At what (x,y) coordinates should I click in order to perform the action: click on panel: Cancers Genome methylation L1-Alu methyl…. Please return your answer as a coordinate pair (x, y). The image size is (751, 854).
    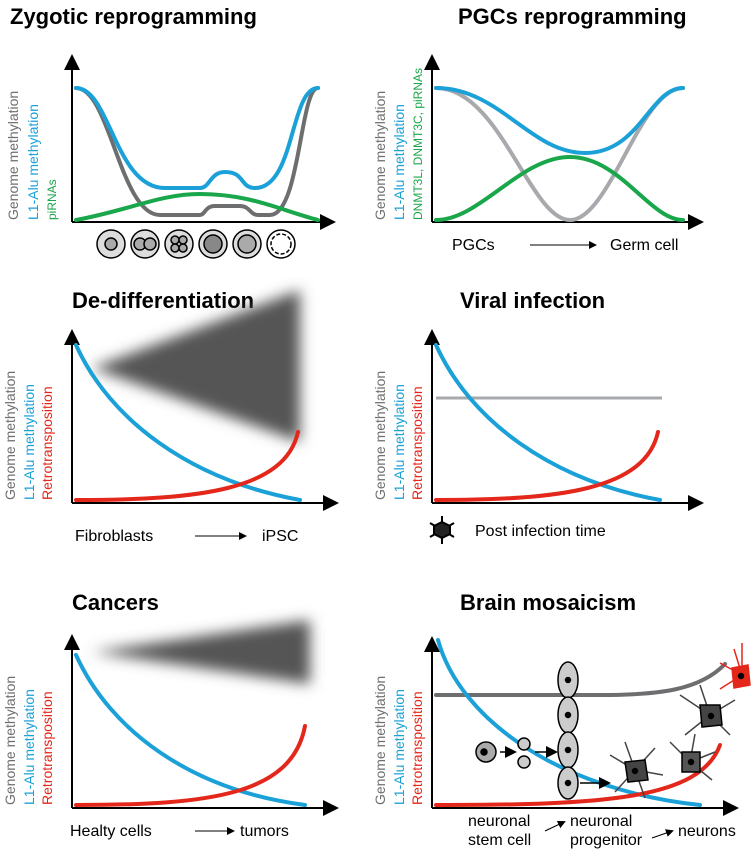
    Looking at the image, I should click on (170, 715).